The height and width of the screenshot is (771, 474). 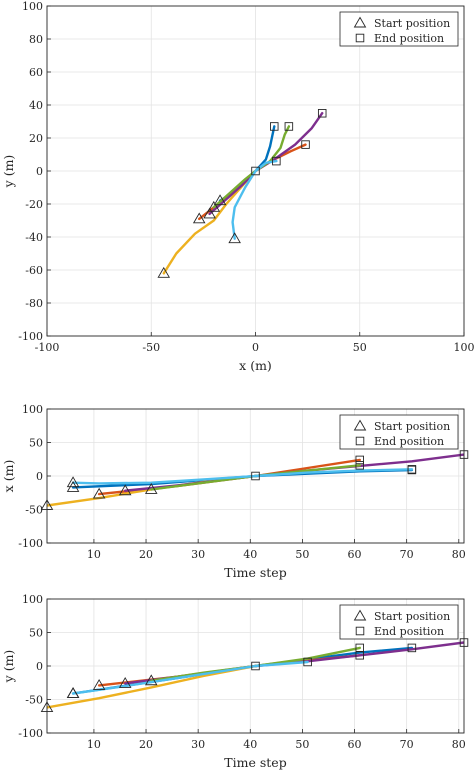 What do you see at coordinates (151, 347) in the screenshot?
I see `x-tick-label: -50` at bounding box center [151, 347].